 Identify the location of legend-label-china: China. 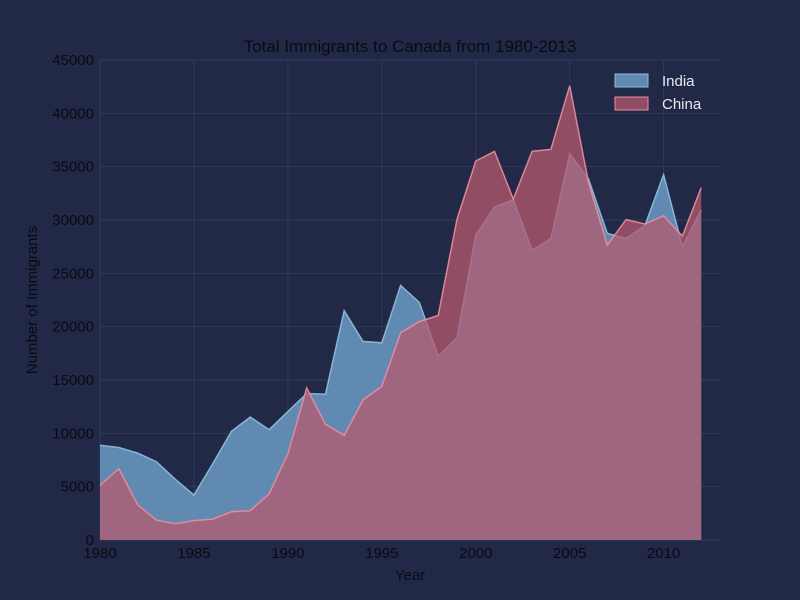
(682, 104).